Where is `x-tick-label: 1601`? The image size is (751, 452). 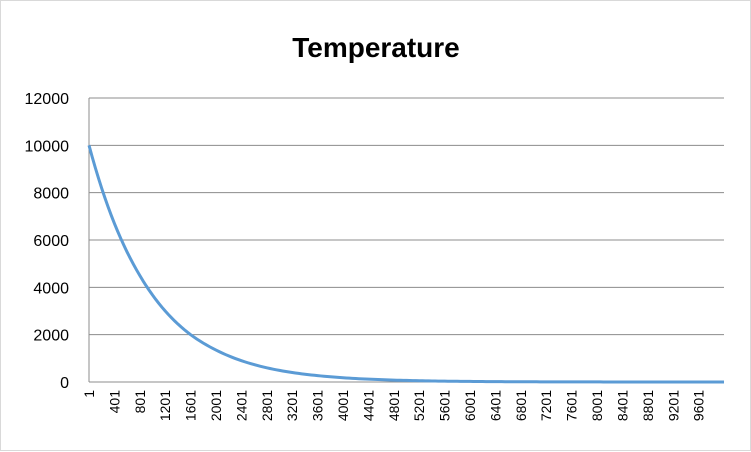 x-tick-label: 1601 is located at coordinates (191, 405).